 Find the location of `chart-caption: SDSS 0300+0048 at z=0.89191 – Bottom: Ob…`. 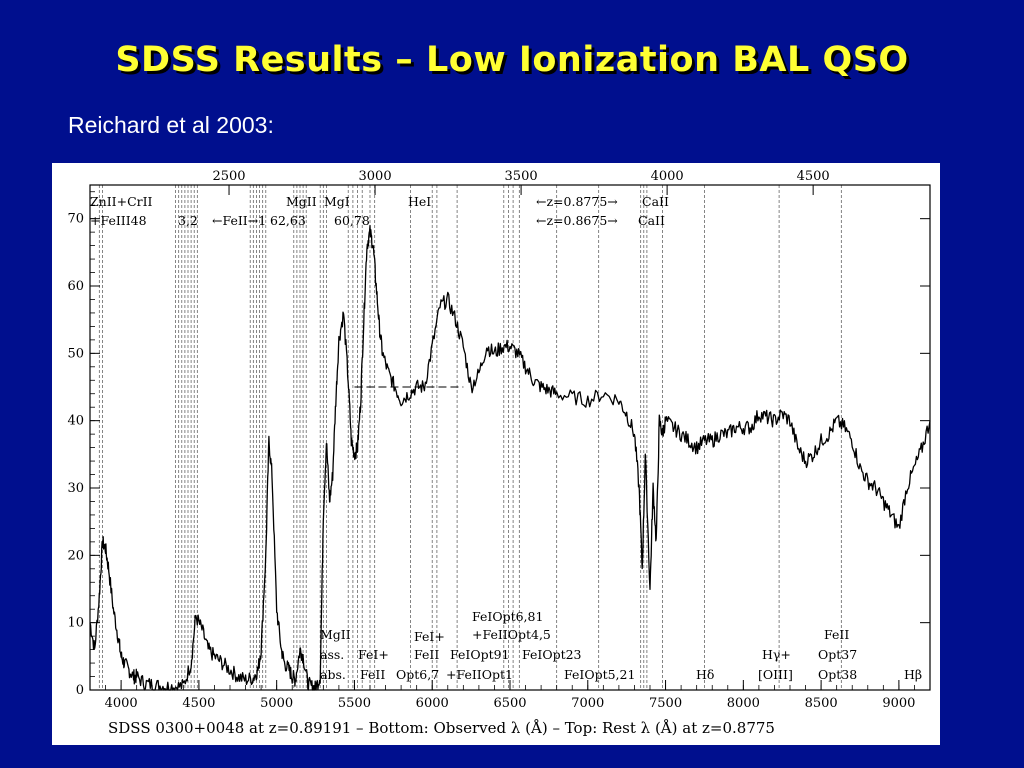

chart-caption: SDSS 0300+0048 at z=0.89191 – Bottom: Ob… is located at coordinates (441, 728).